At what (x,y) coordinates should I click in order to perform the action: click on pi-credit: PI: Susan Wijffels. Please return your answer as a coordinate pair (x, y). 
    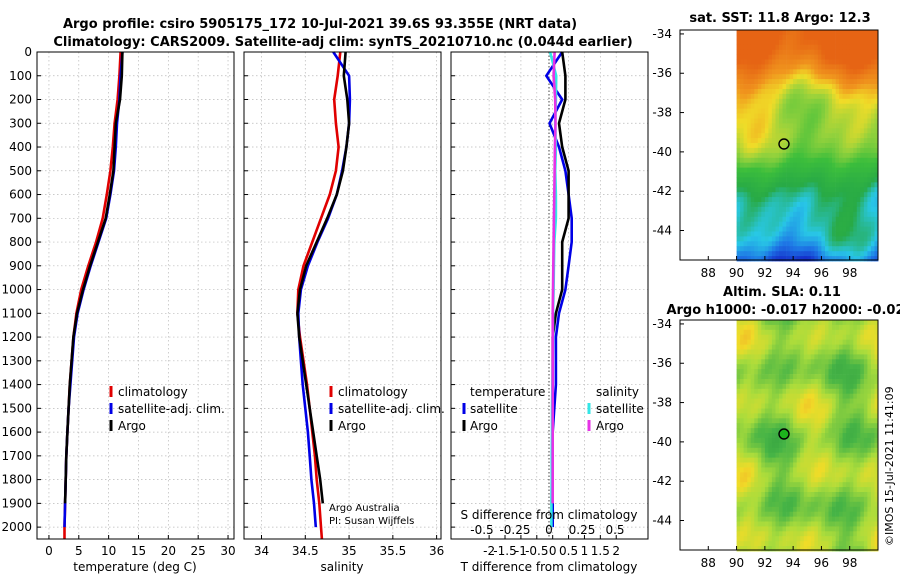
    Looking at the image, I should click on (371, 521).